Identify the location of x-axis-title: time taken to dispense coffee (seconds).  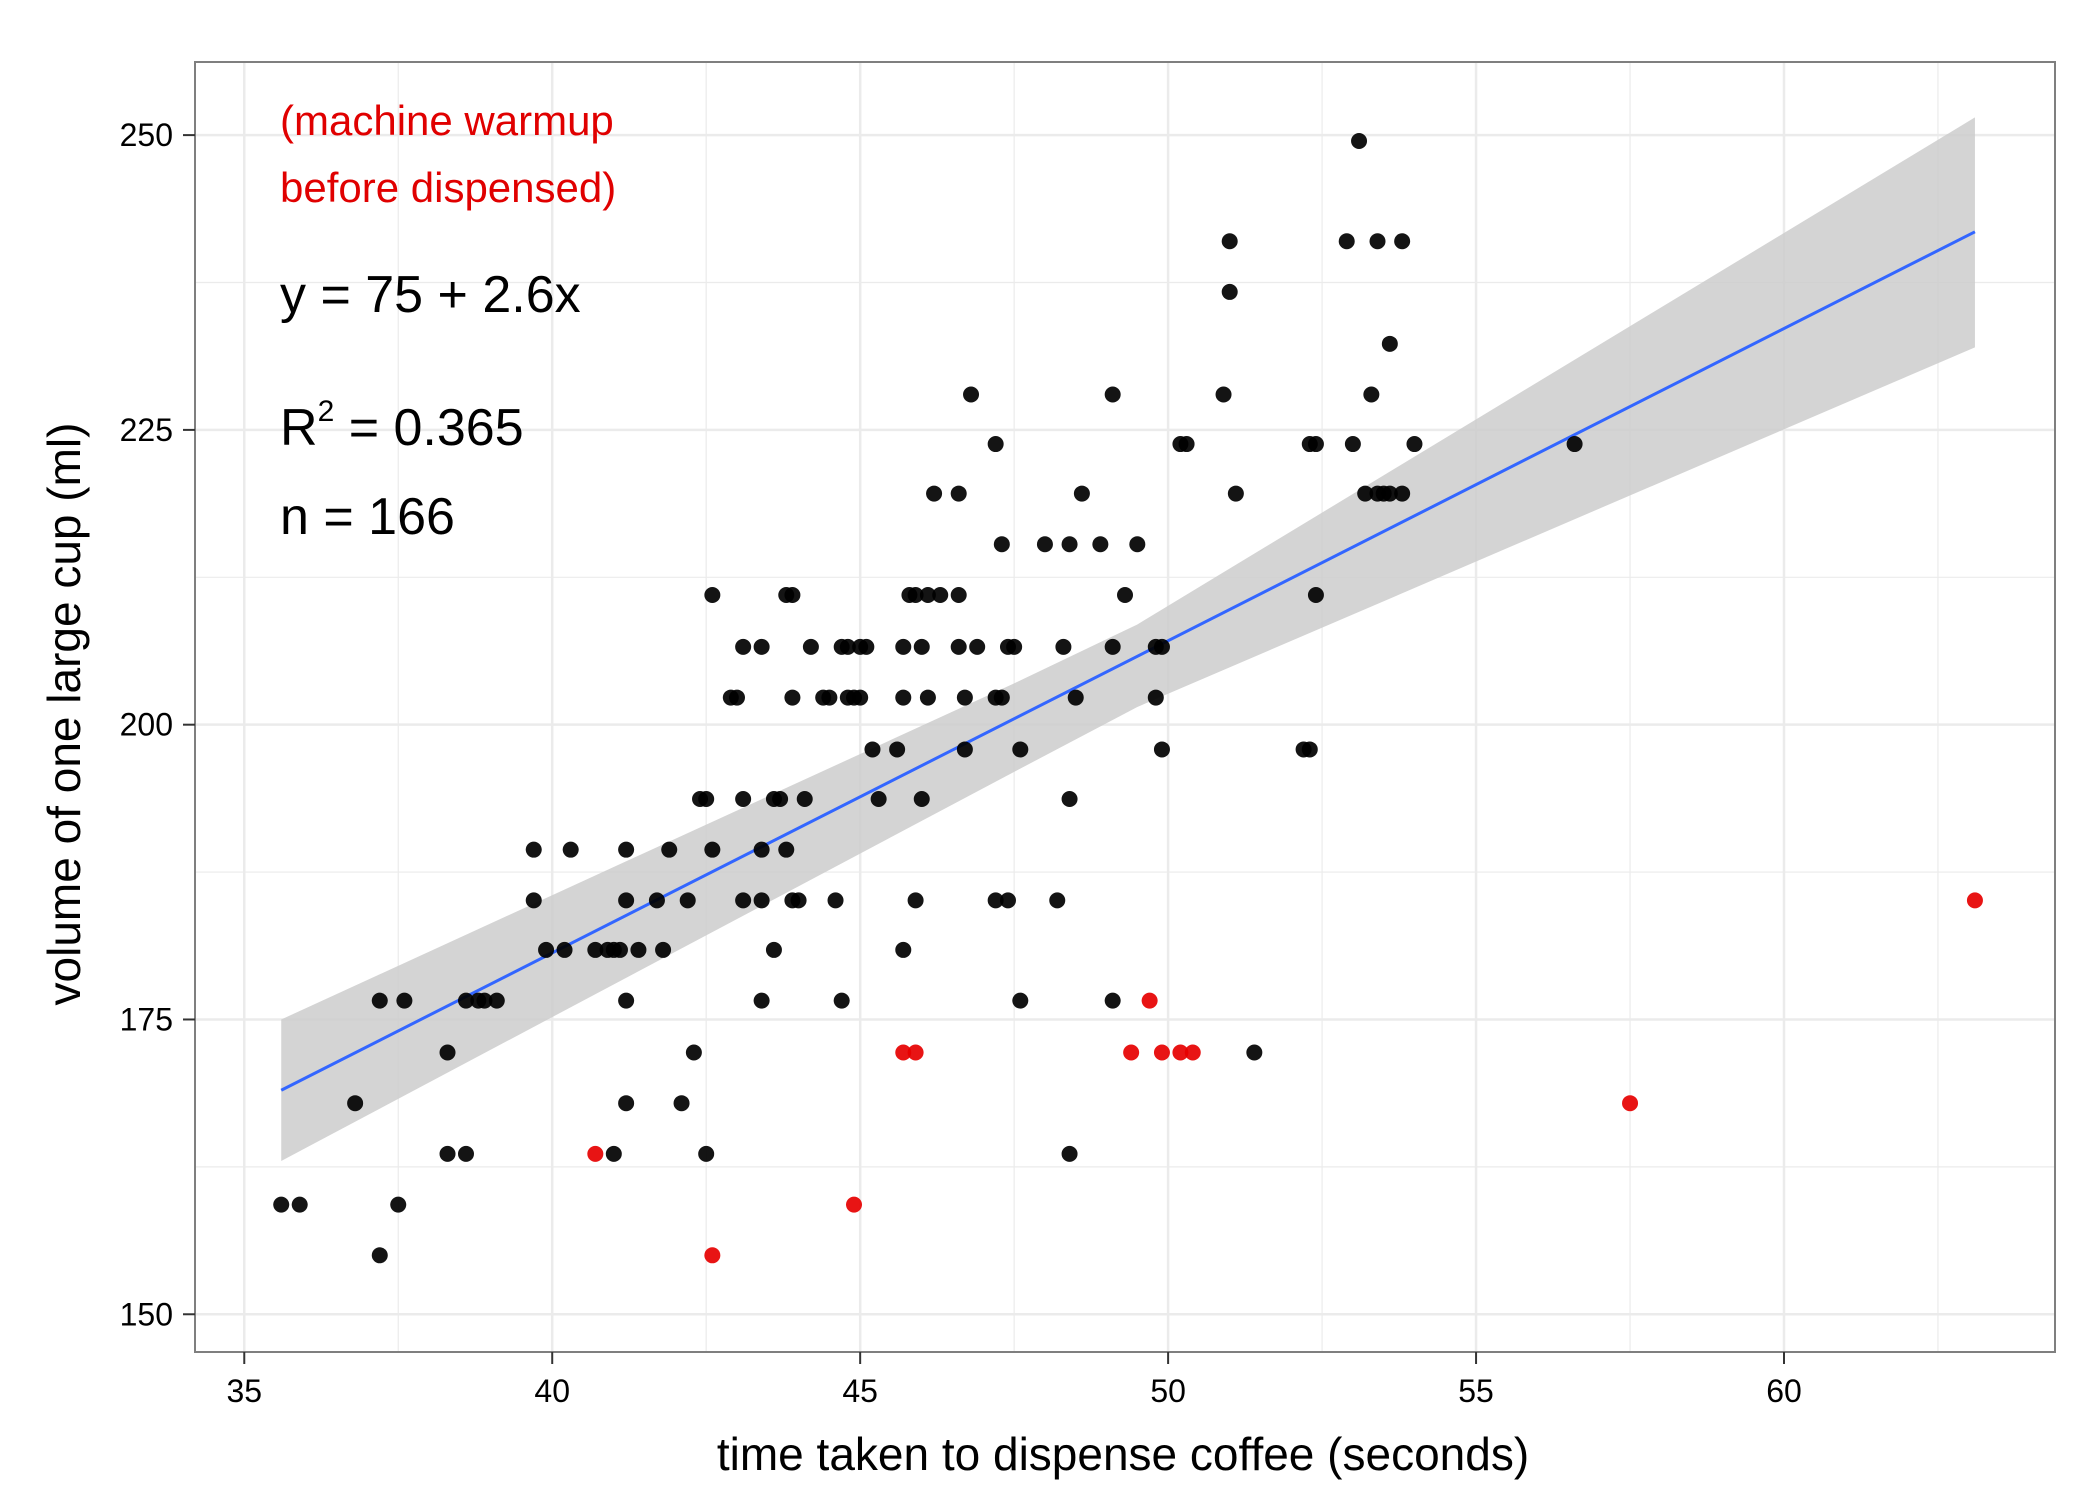
(1123, 1454).